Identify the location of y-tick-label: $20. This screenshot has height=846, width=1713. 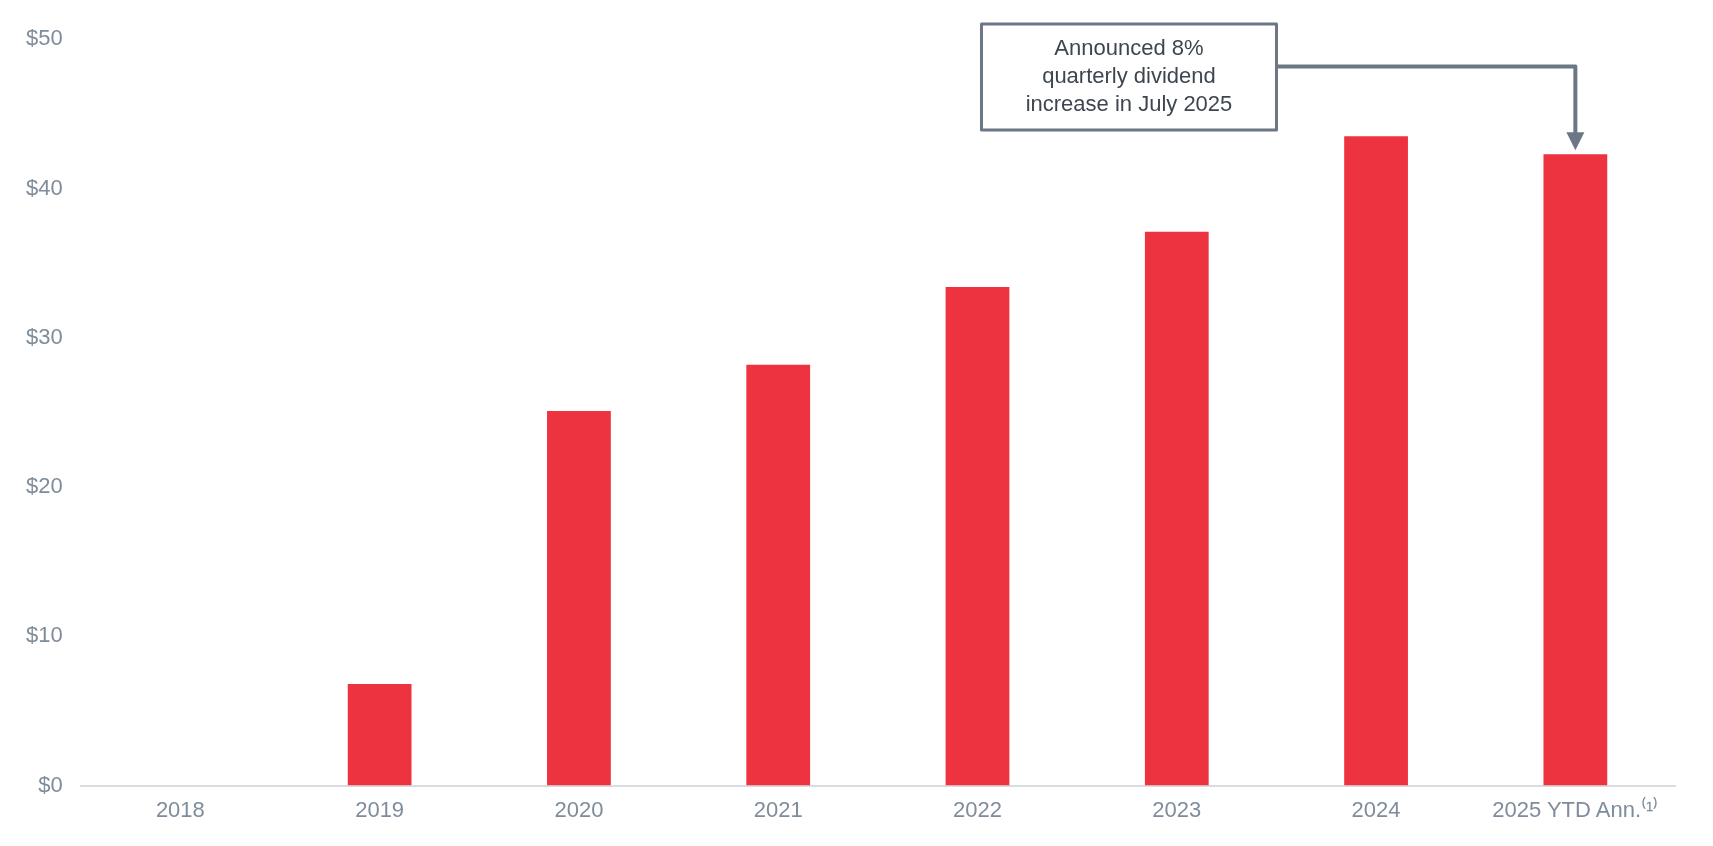
(44, 486).